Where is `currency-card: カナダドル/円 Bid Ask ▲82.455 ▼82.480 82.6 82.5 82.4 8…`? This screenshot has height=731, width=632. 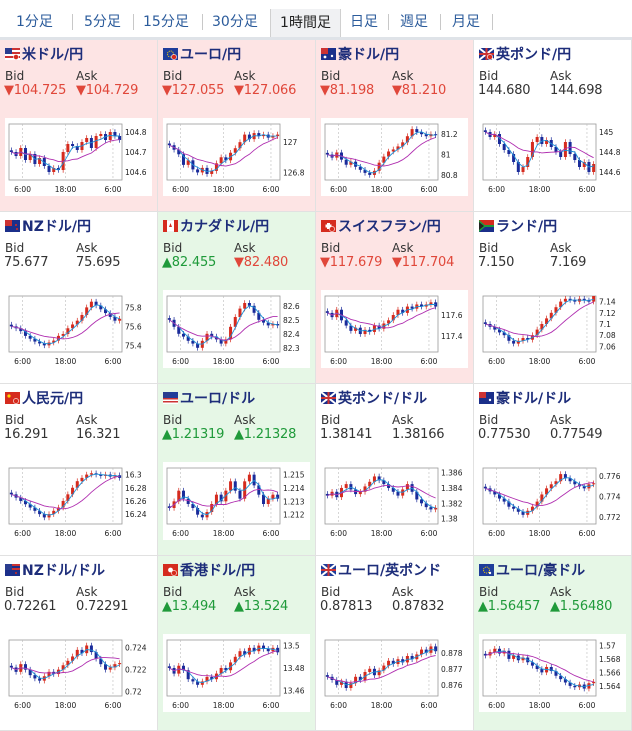
currency-card: カナダドル/円 Bid Ask ▲82.455 ▼82.480 82.6 82.5 82.4 8… is located at coordinates (237, 298).